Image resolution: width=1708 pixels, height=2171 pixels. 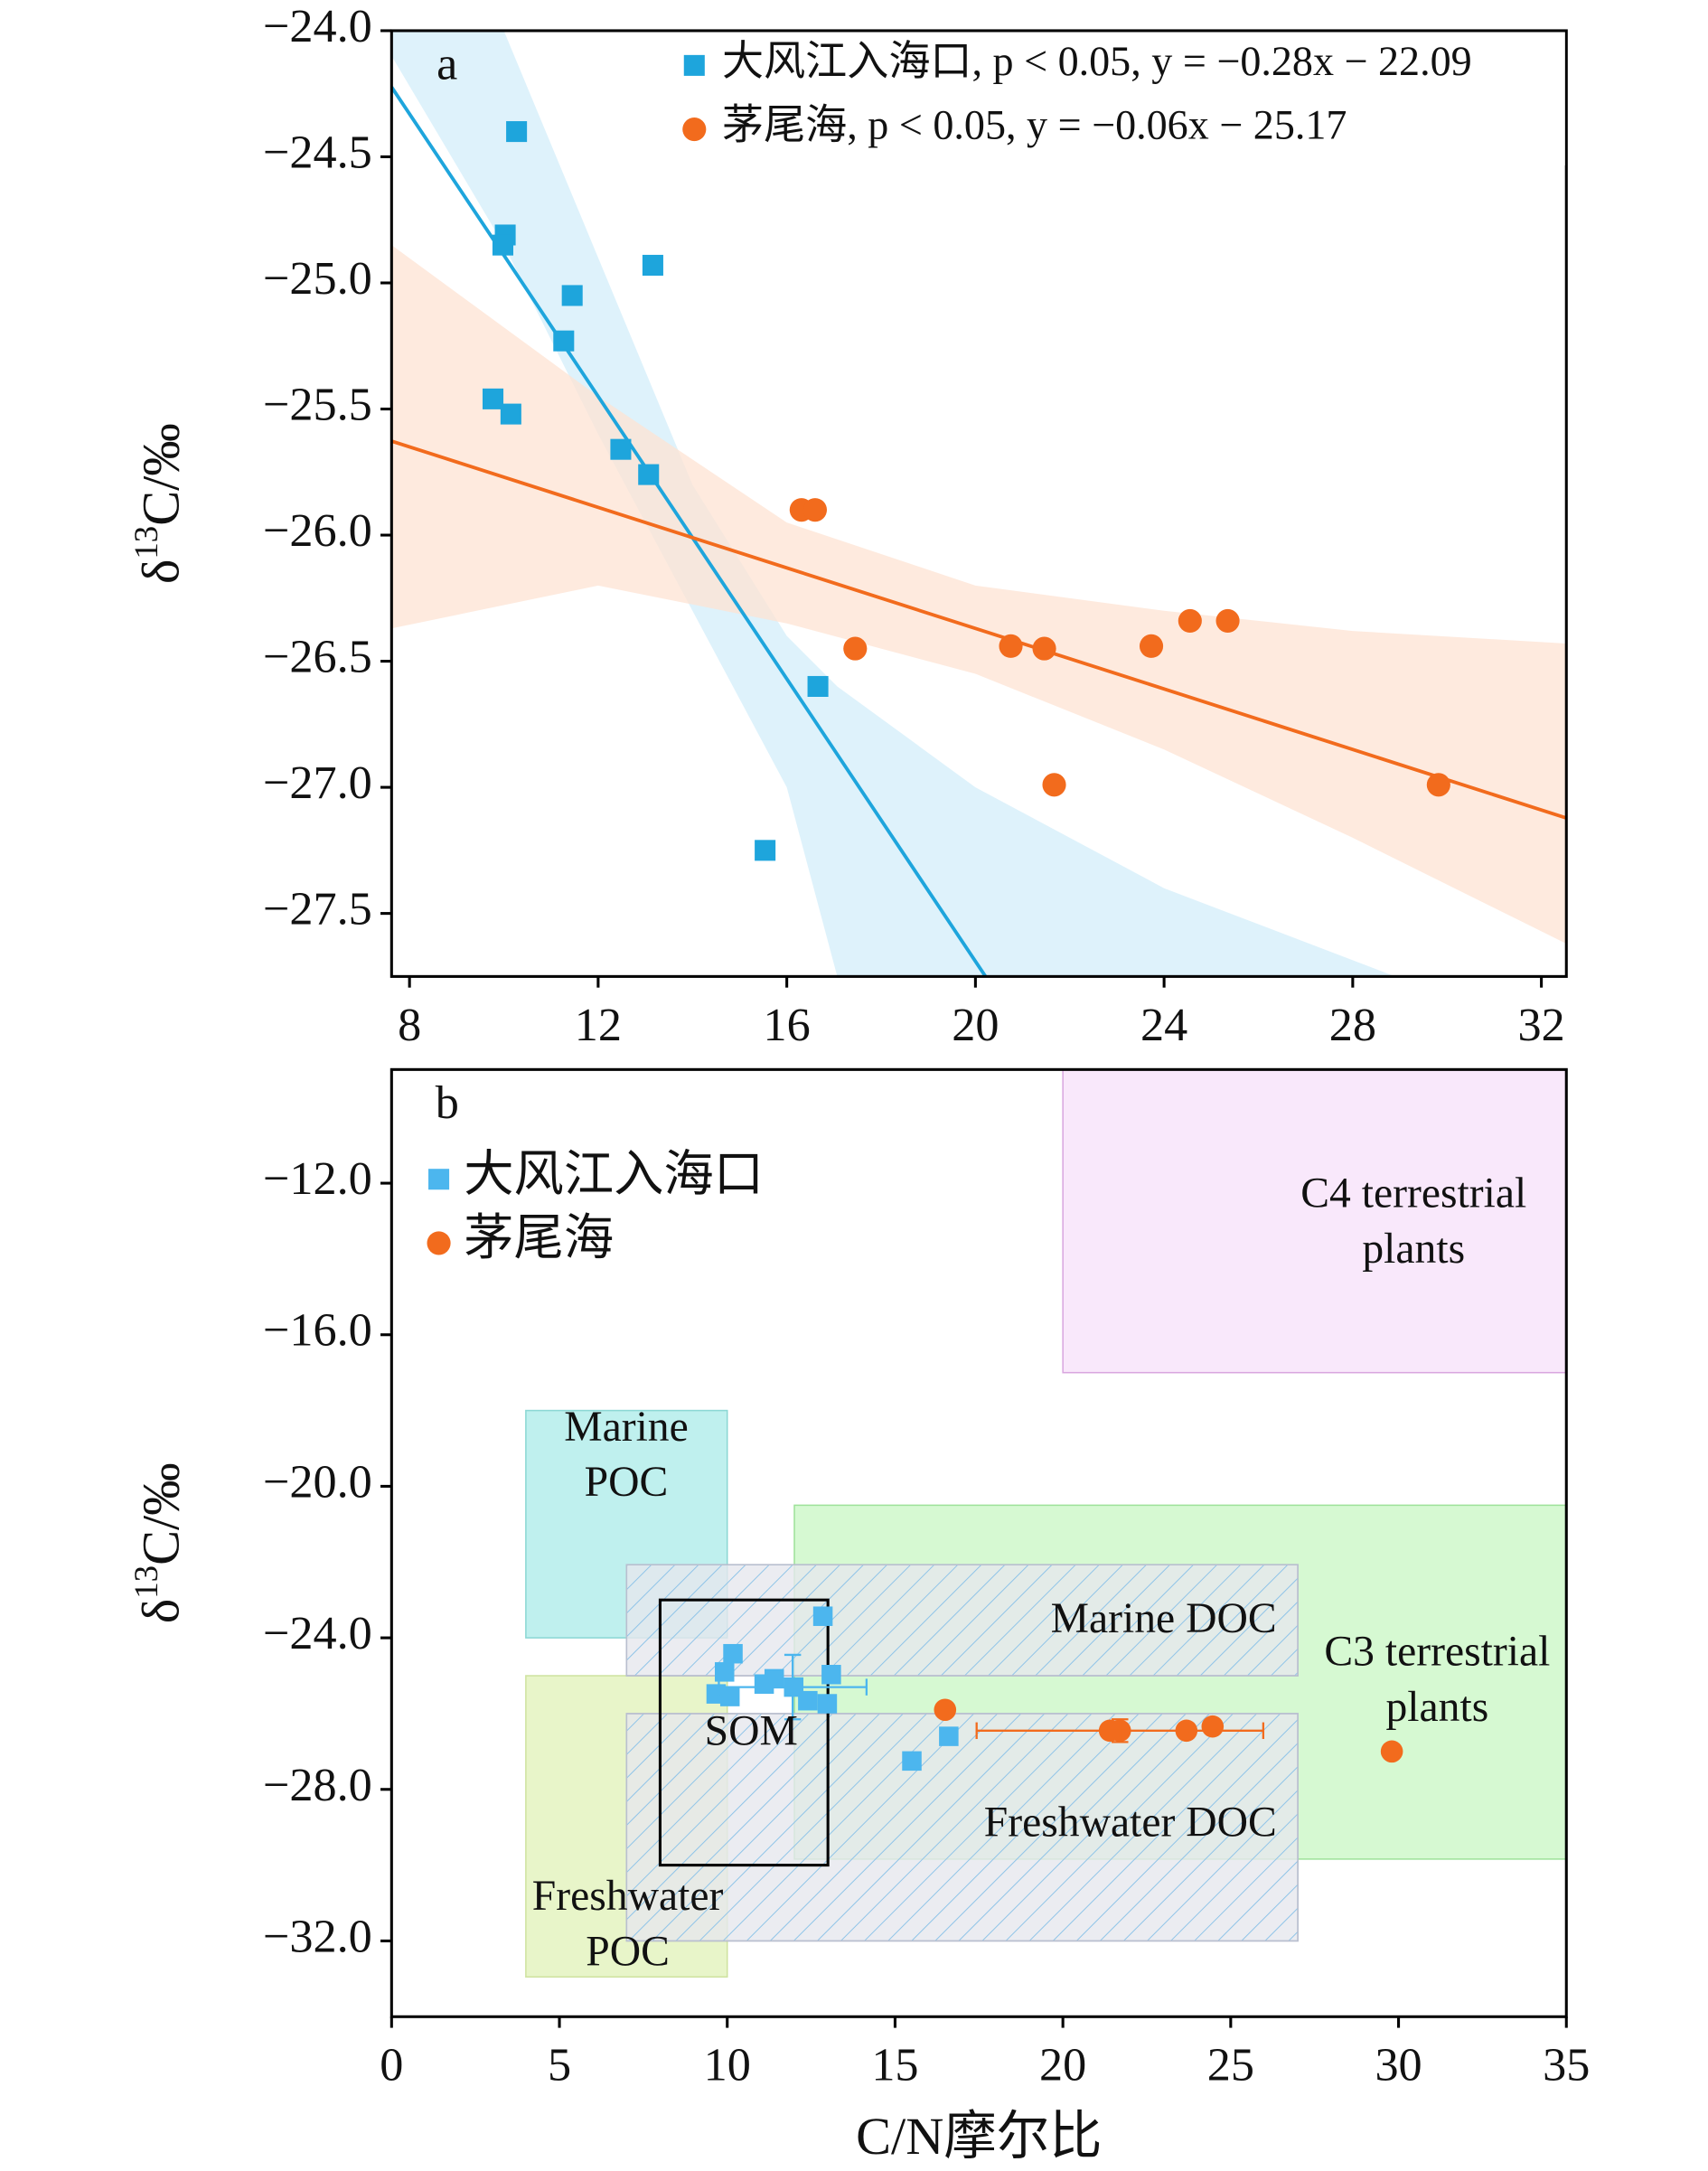 I want to click on y-tick-label: −26.0, so click(x=317, y=530).